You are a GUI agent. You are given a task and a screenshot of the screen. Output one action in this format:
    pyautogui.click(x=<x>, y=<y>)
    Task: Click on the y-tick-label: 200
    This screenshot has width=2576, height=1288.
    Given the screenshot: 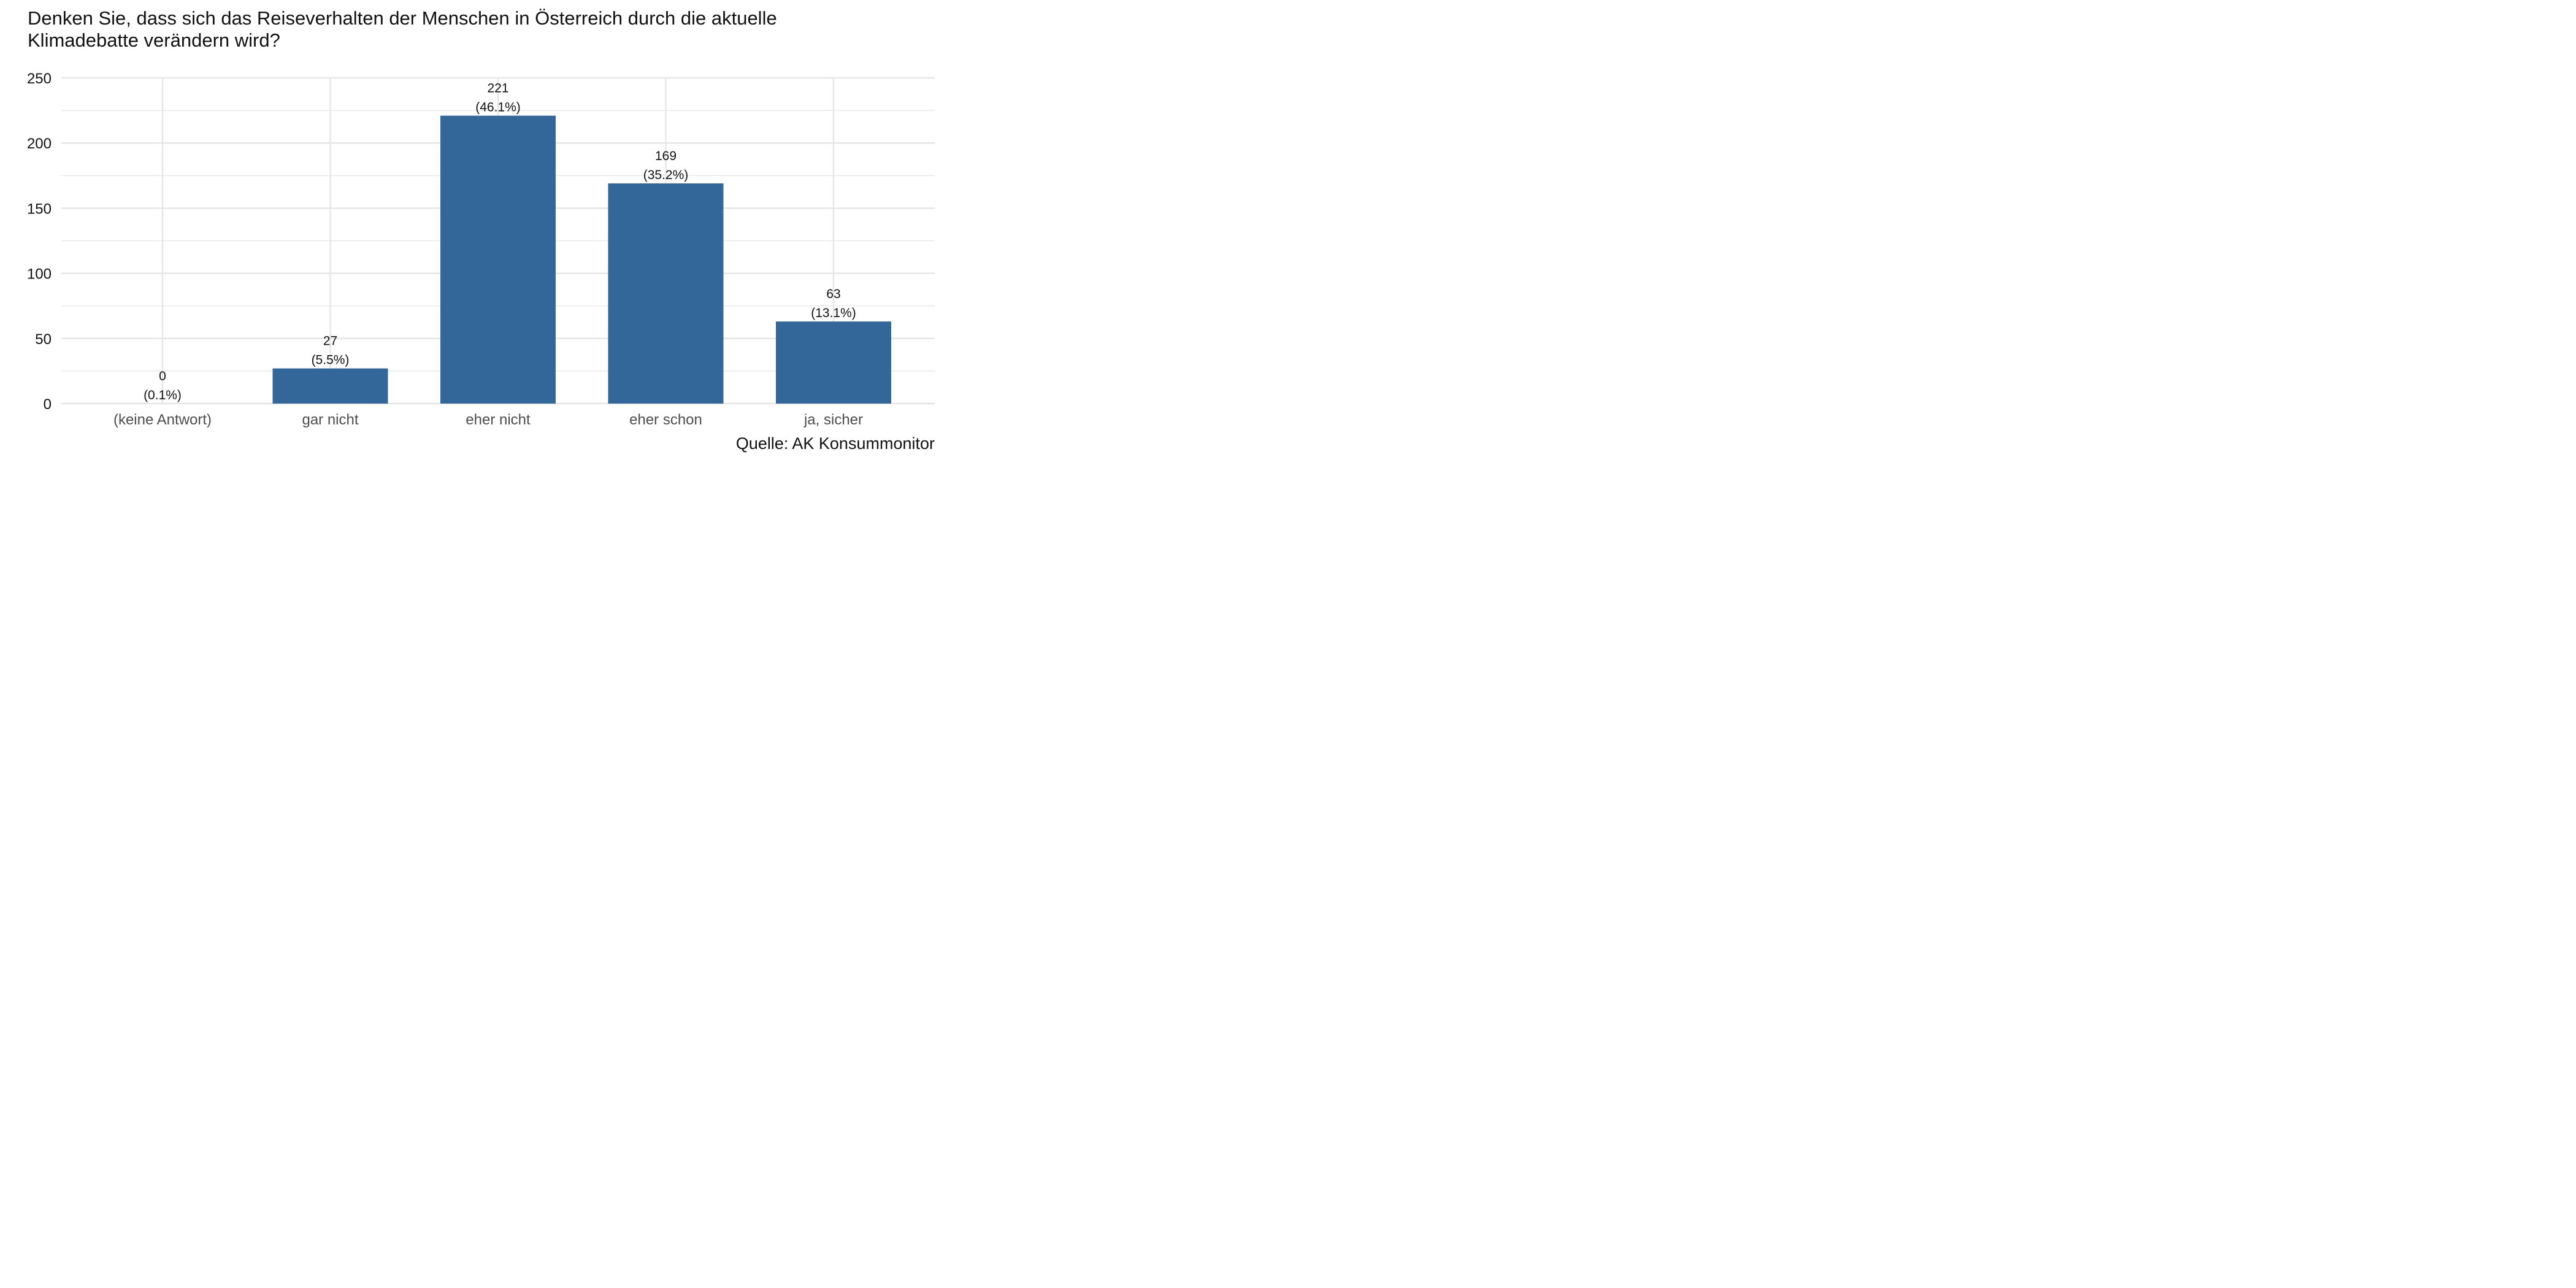 What is the action you would take?
    pyautogui.click(x=39, y=144)
    